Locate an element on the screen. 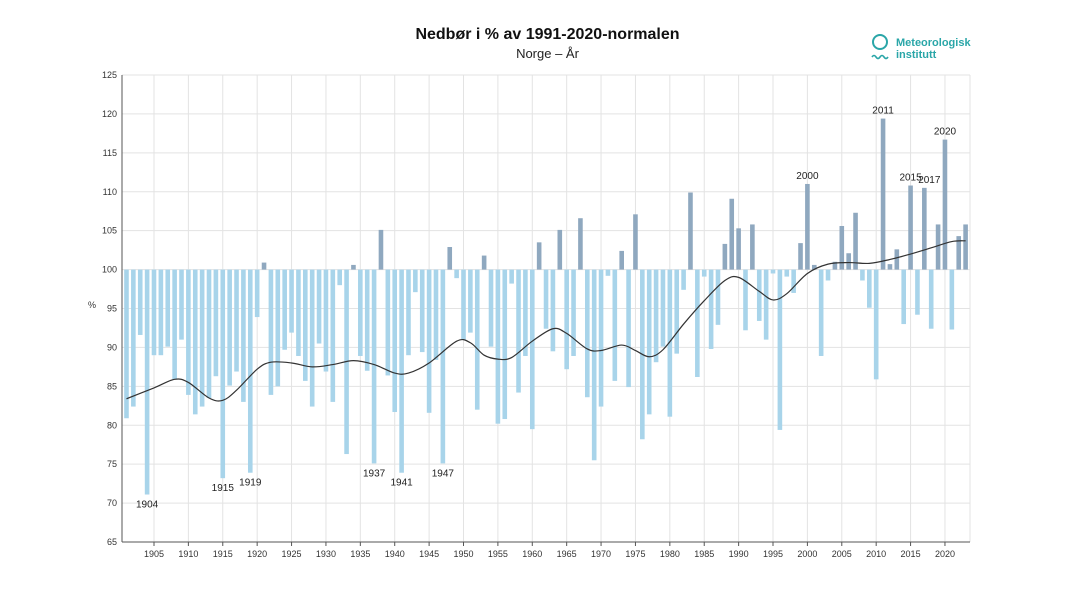 Image resolution: width=1080 pixels, height=608 pixels. x-tick-label: 1990 is located at coordinates (739, 554).